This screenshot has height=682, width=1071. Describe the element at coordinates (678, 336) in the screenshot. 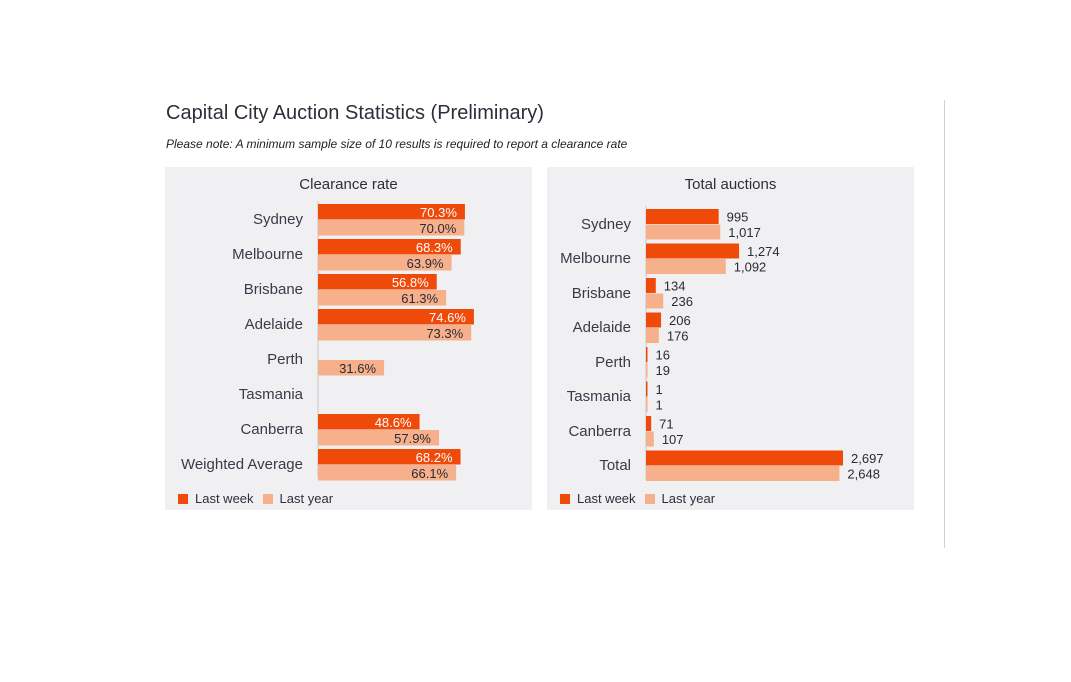

I see `data-label: 176` at that location.